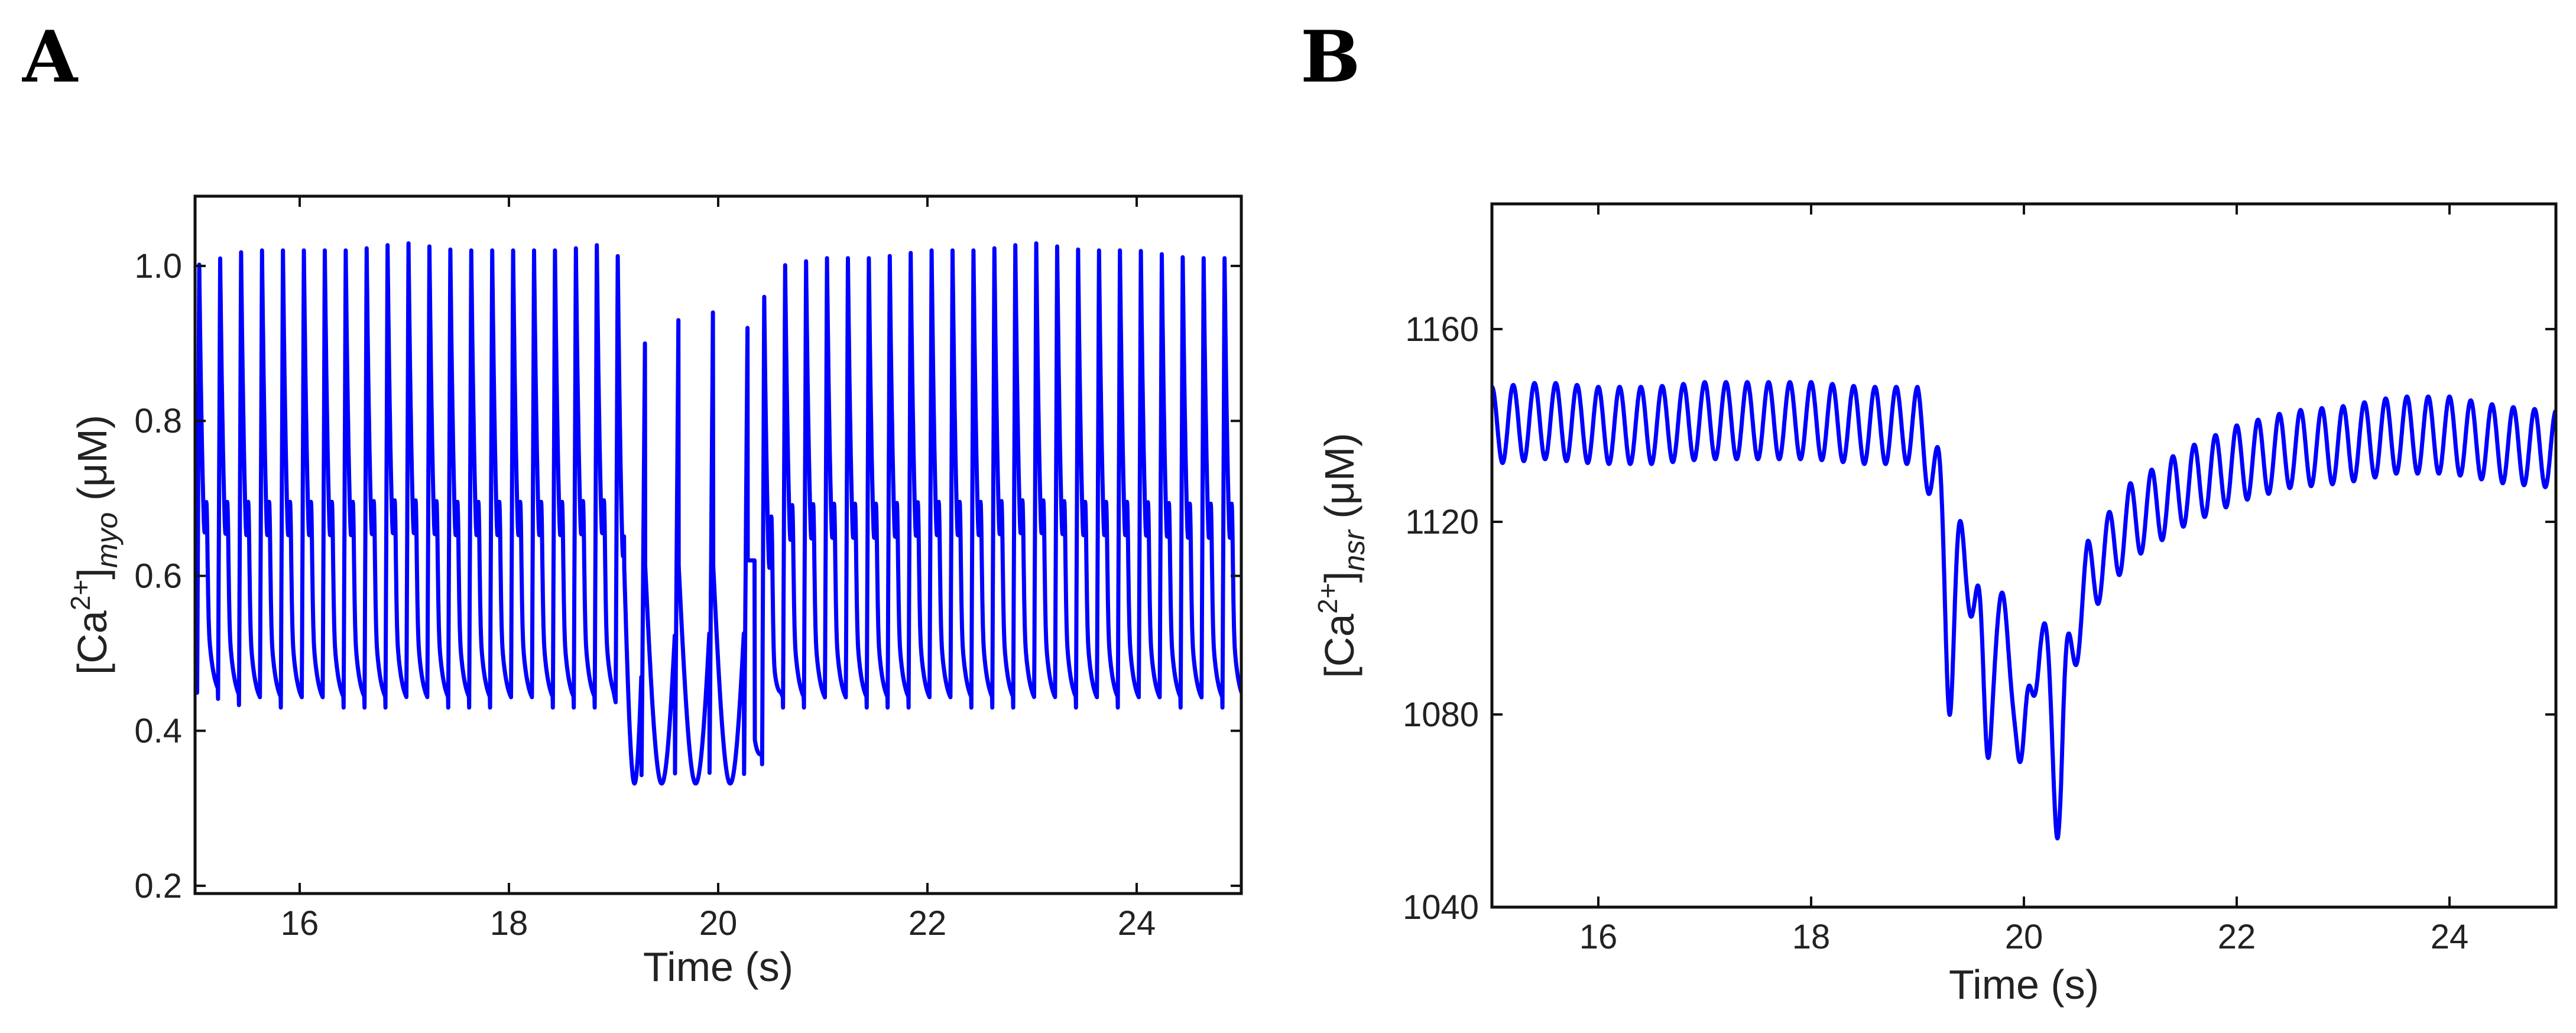 This screenshot has width=2576, height=1033. What do you see at coordinates (509, 923) in the screenshot?
I see `chart-a-xtick-label: 18` at bounding box center [509, 923].